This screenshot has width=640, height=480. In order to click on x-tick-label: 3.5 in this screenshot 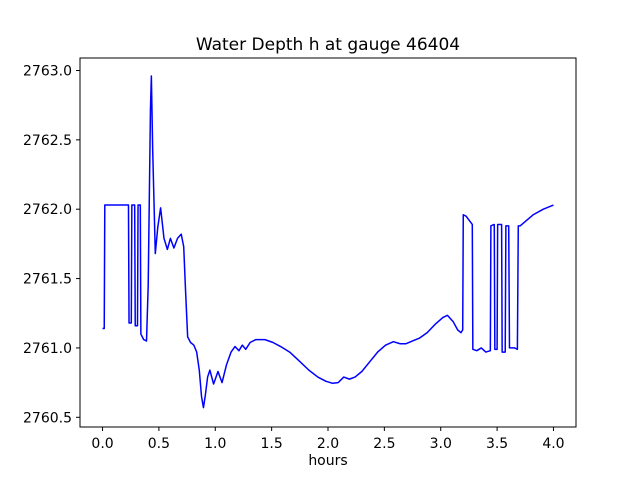, I will do `click(497, 444)`.